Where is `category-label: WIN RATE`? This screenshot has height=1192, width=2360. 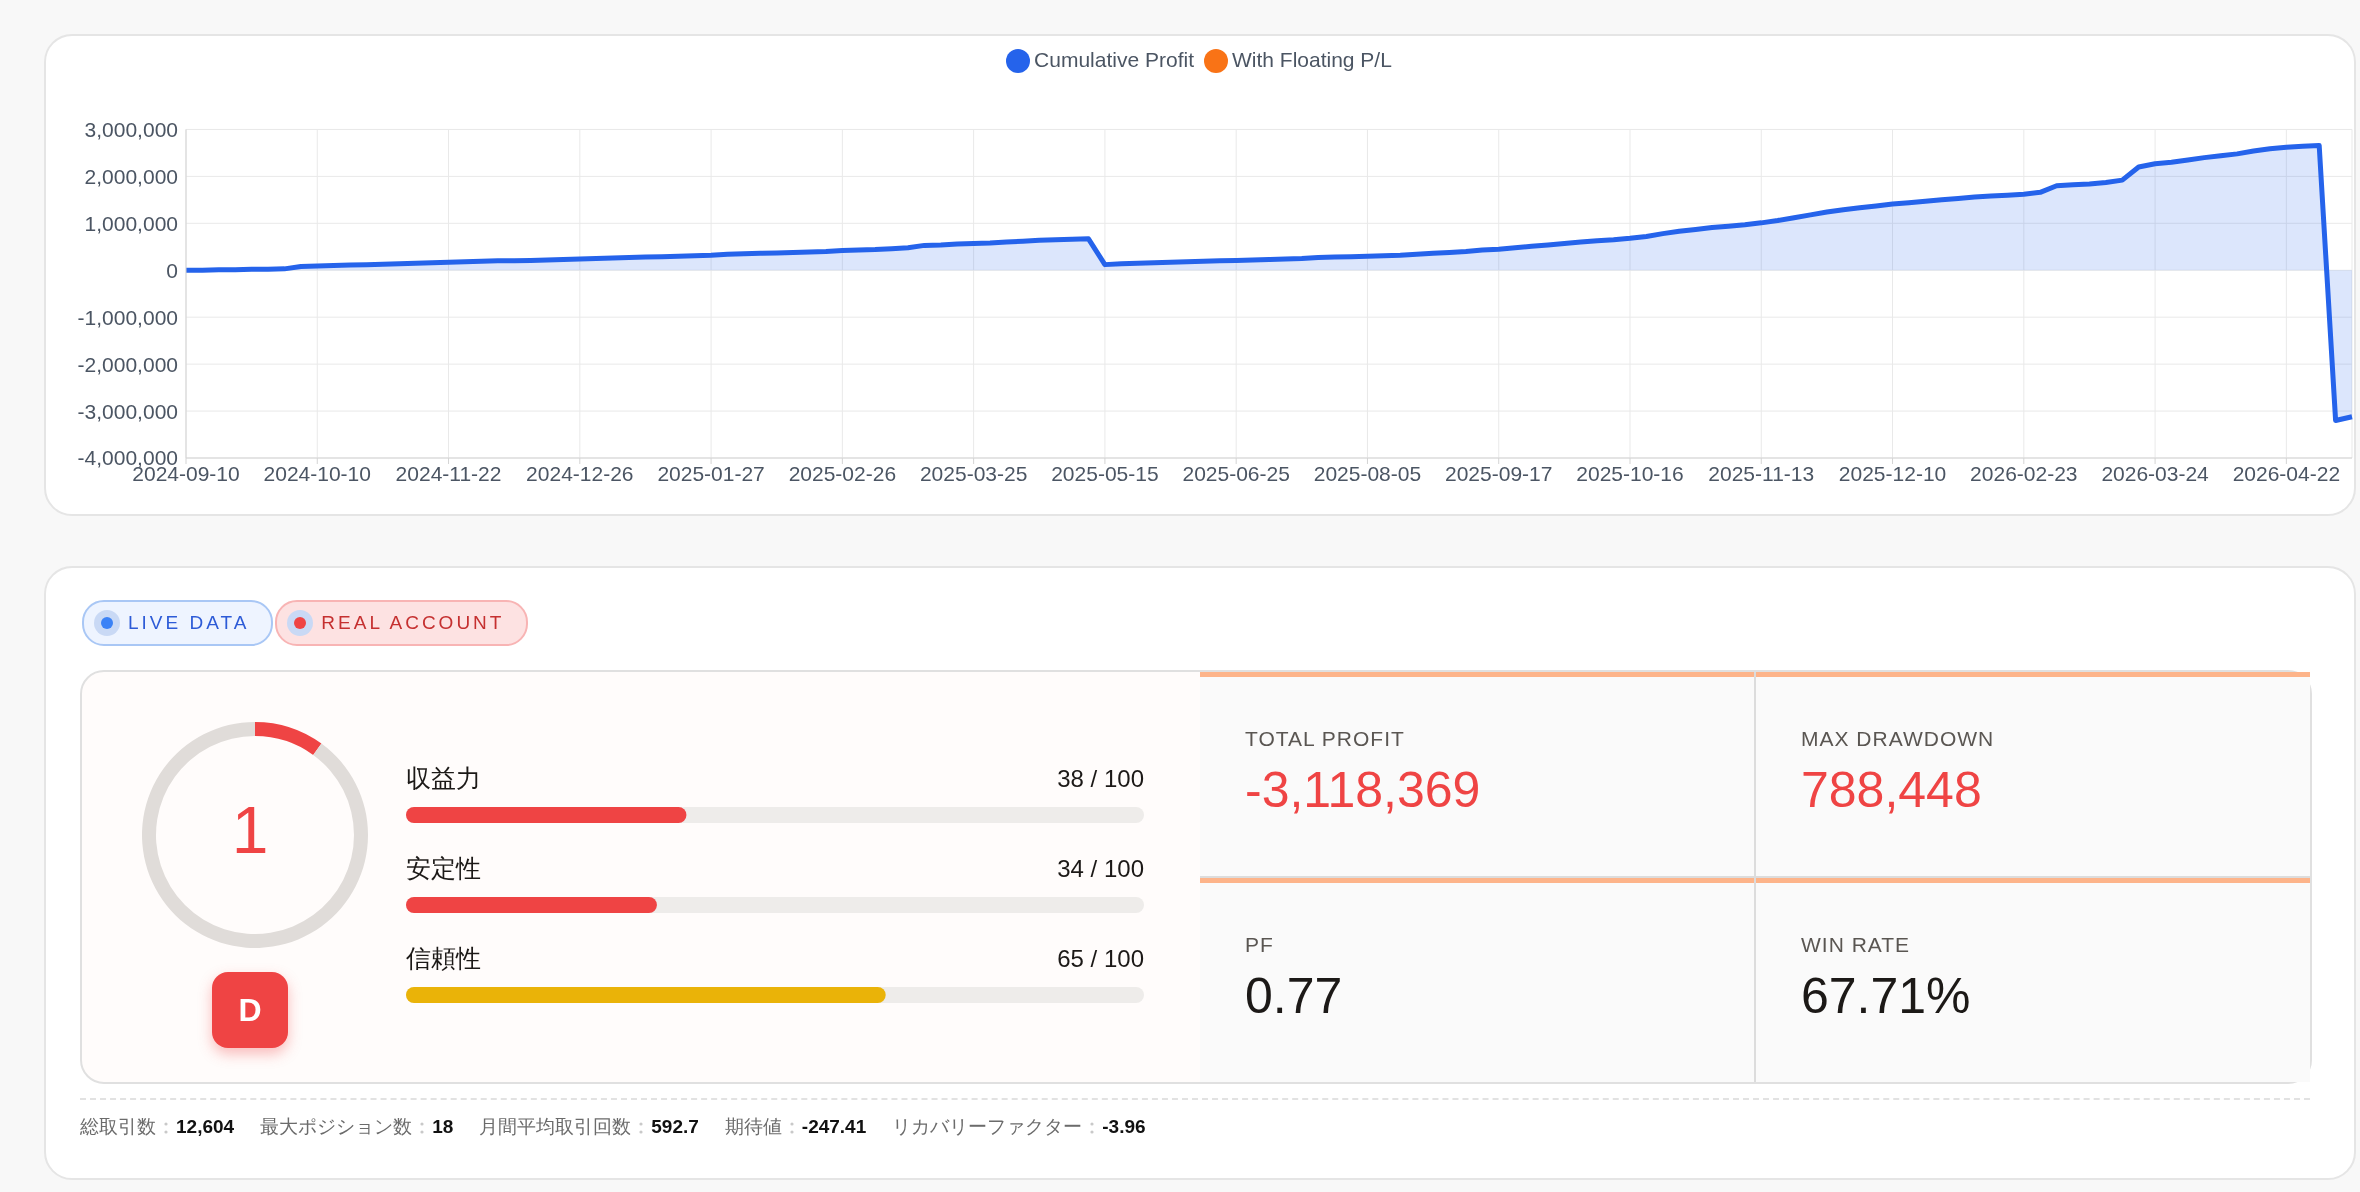 category-label: WIN RATE is located at coordinates (1856, 945).